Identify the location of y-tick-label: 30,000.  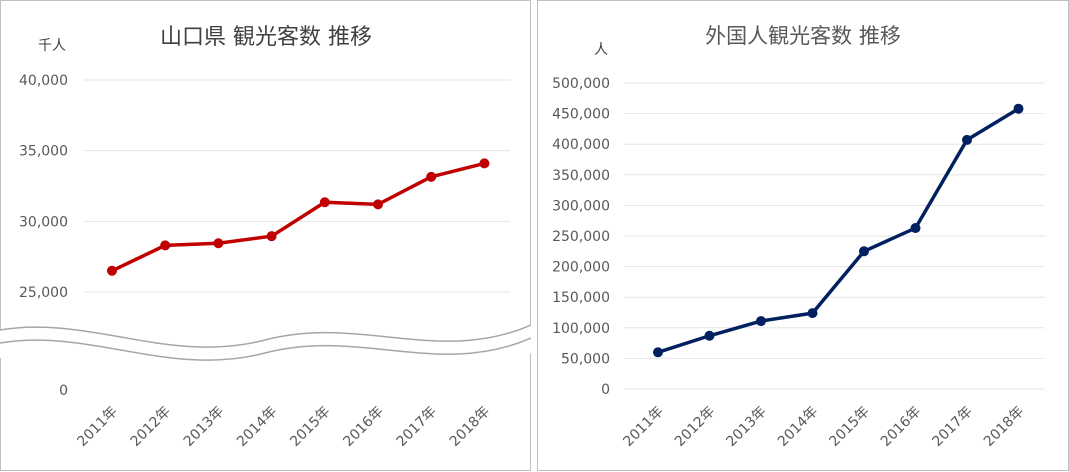
(43, 222).